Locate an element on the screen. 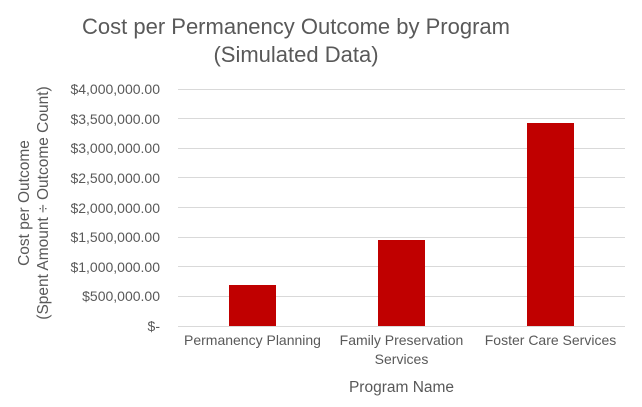 This screenshot has width=642, height=407. y-tick-label: $3,000,000.00 is located at coordinates (115, 148).